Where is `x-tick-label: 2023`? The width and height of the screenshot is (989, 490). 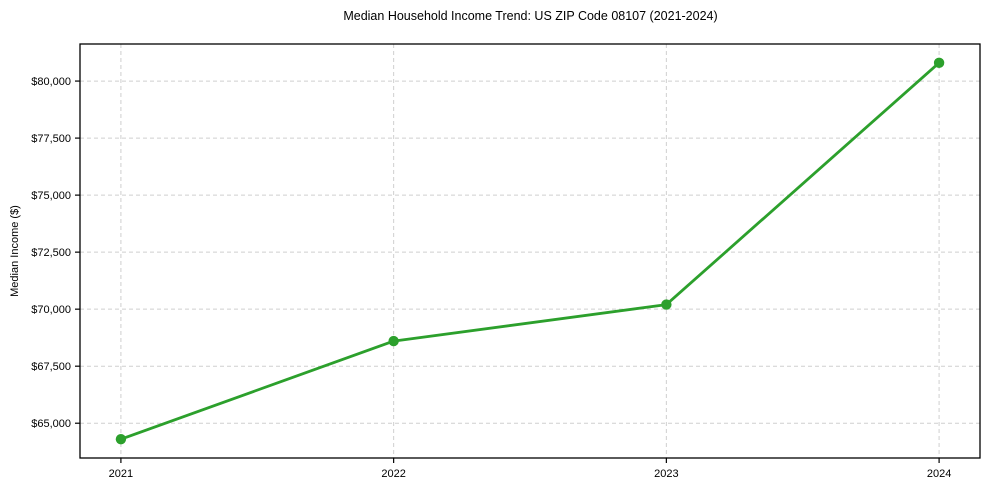
x-tick-label: 2023 is located at coordinates (666, 474).